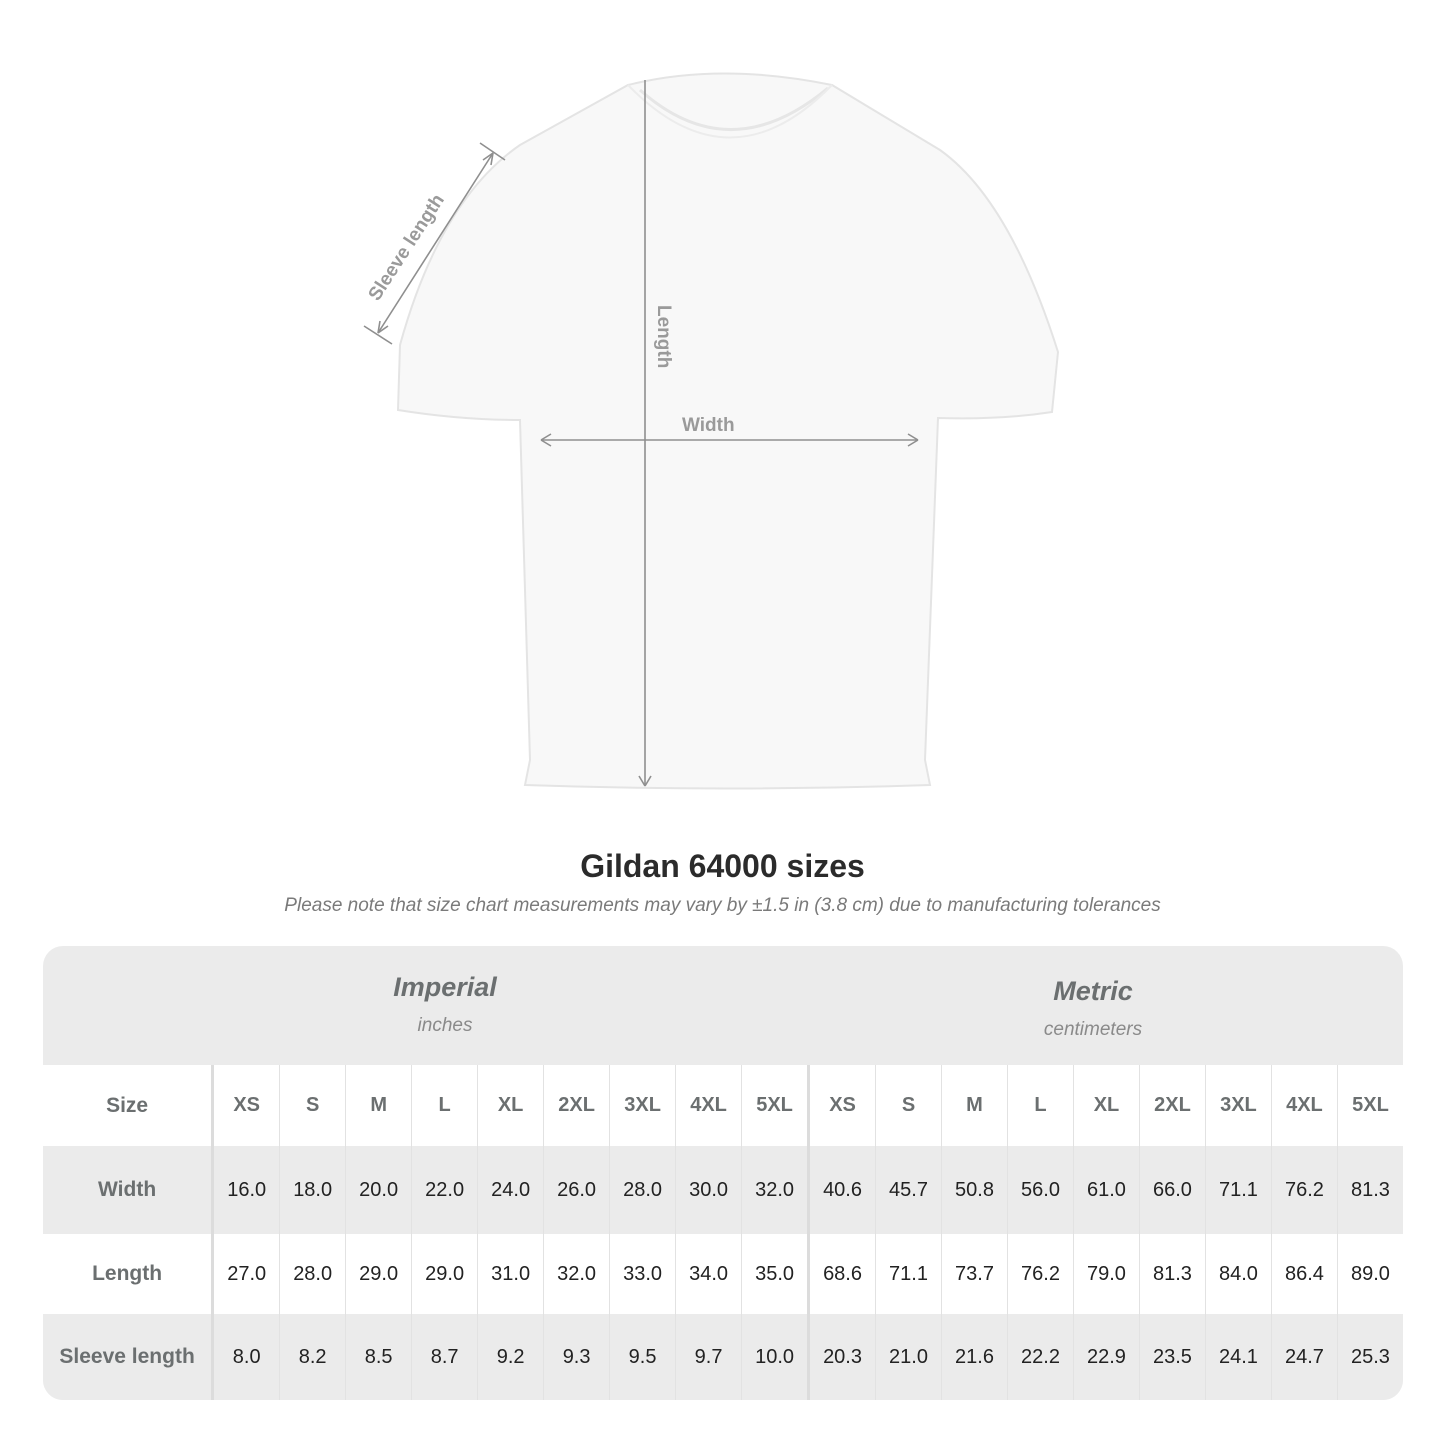 Image resolution: width=1445 pixels, height=1445 pixels. Describe the element at coordinates (445, 1004) in the screenshot. I see `imperial-header: Imperial inches` at that location.